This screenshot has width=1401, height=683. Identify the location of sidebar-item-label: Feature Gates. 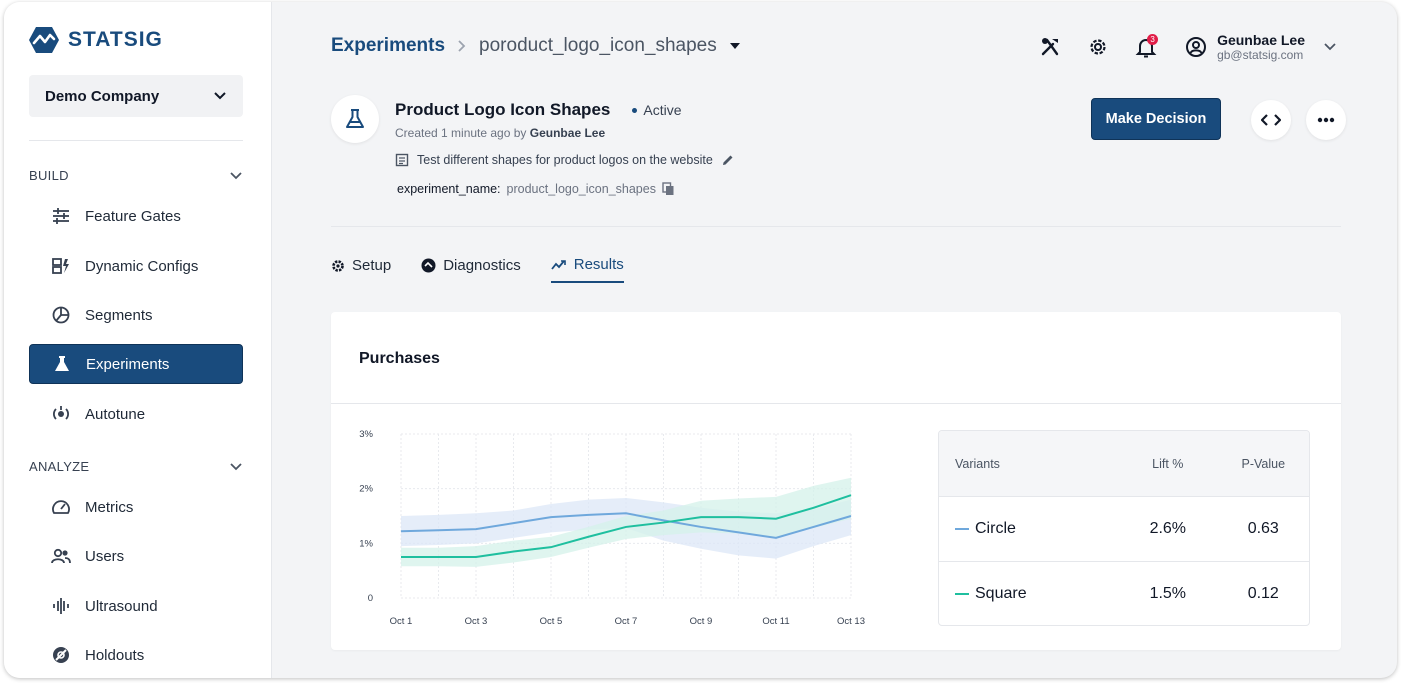
(133, 216).